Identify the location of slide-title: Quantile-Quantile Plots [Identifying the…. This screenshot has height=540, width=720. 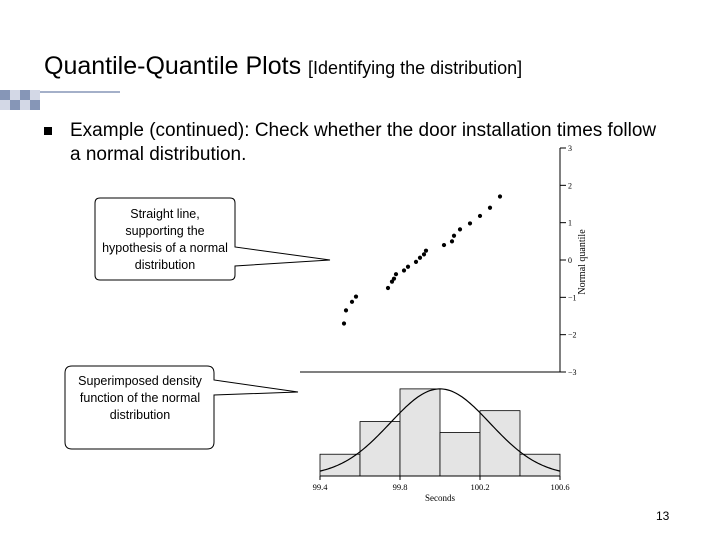
(283, 66).